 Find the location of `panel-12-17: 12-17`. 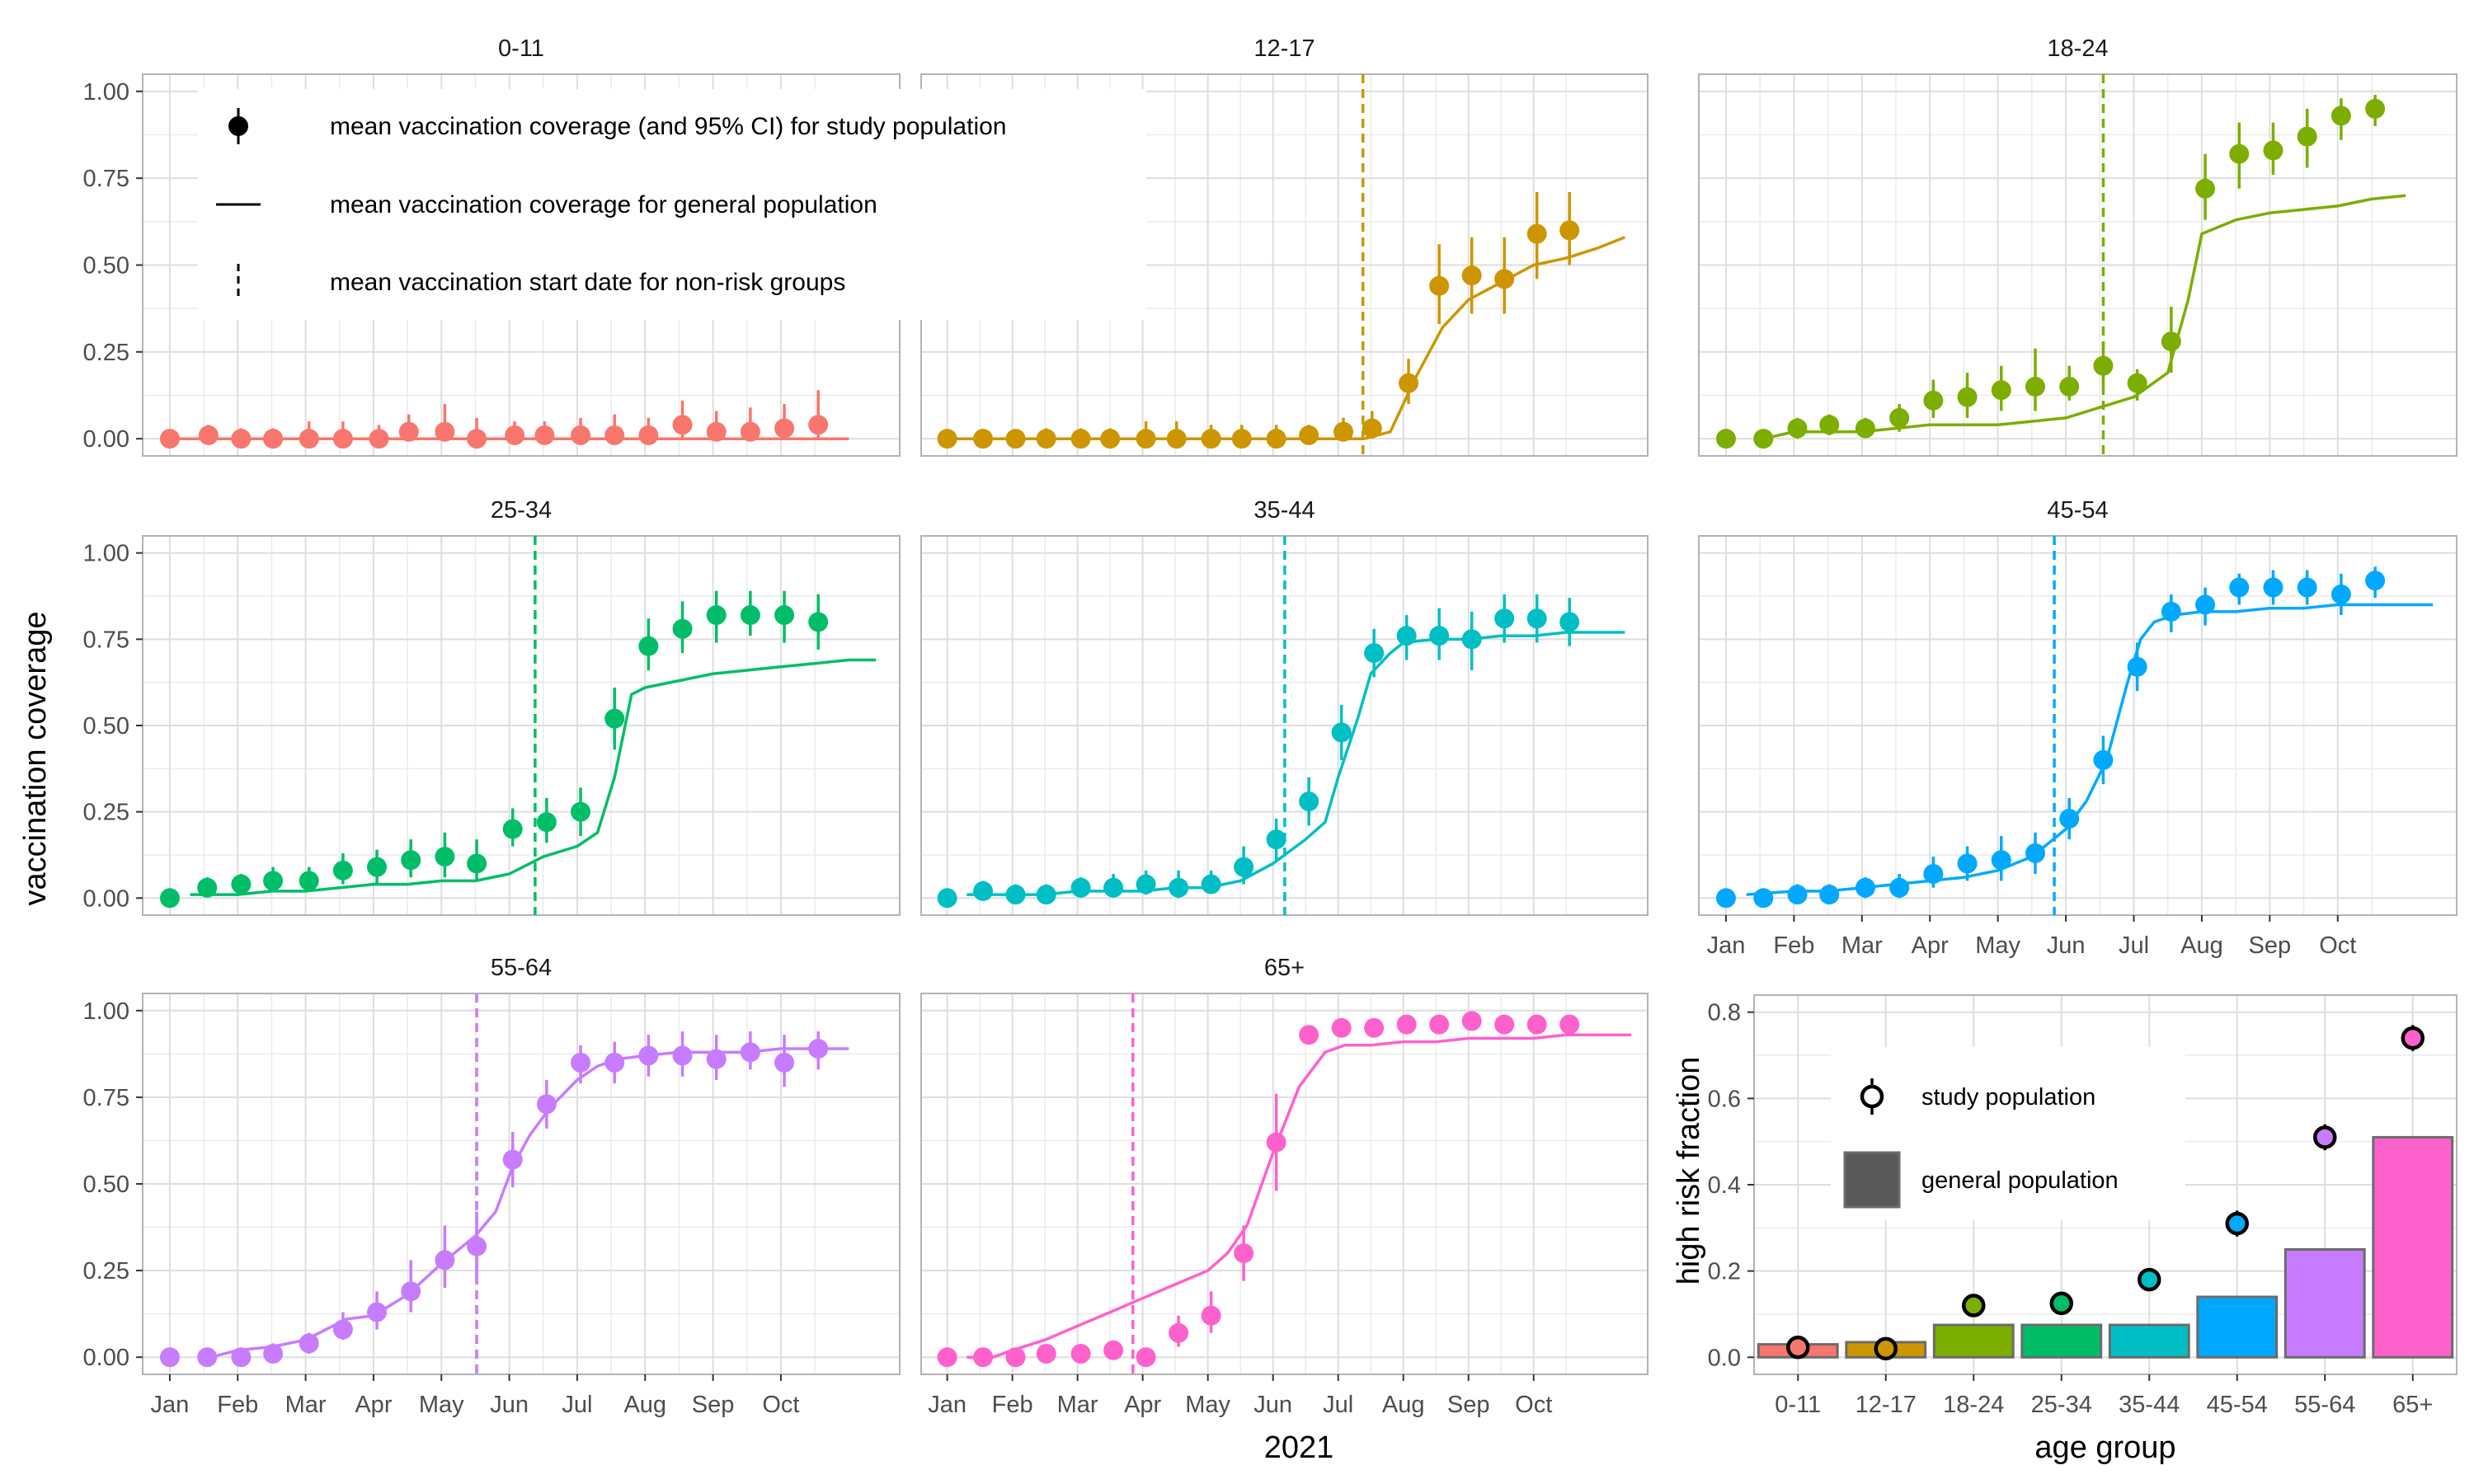

panel-12-17: 12-17 is located at coordinates (1284, 246).